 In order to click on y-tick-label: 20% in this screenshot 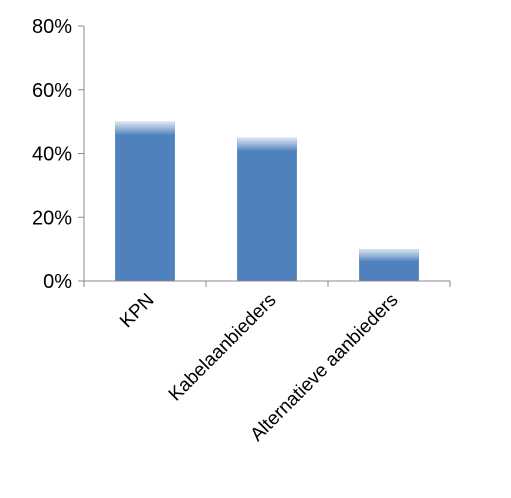, I will do `click(52, 218)`.